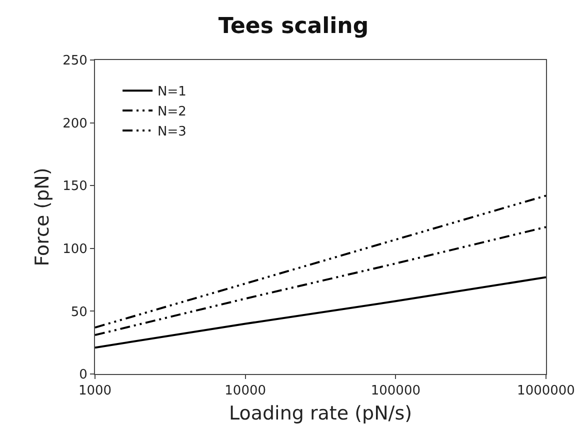 The image size is (587, 434). What do you see at coordinates (172, 132) in the screenshot?
I see `legend-label: N=3` at bounding box center [172, 132].